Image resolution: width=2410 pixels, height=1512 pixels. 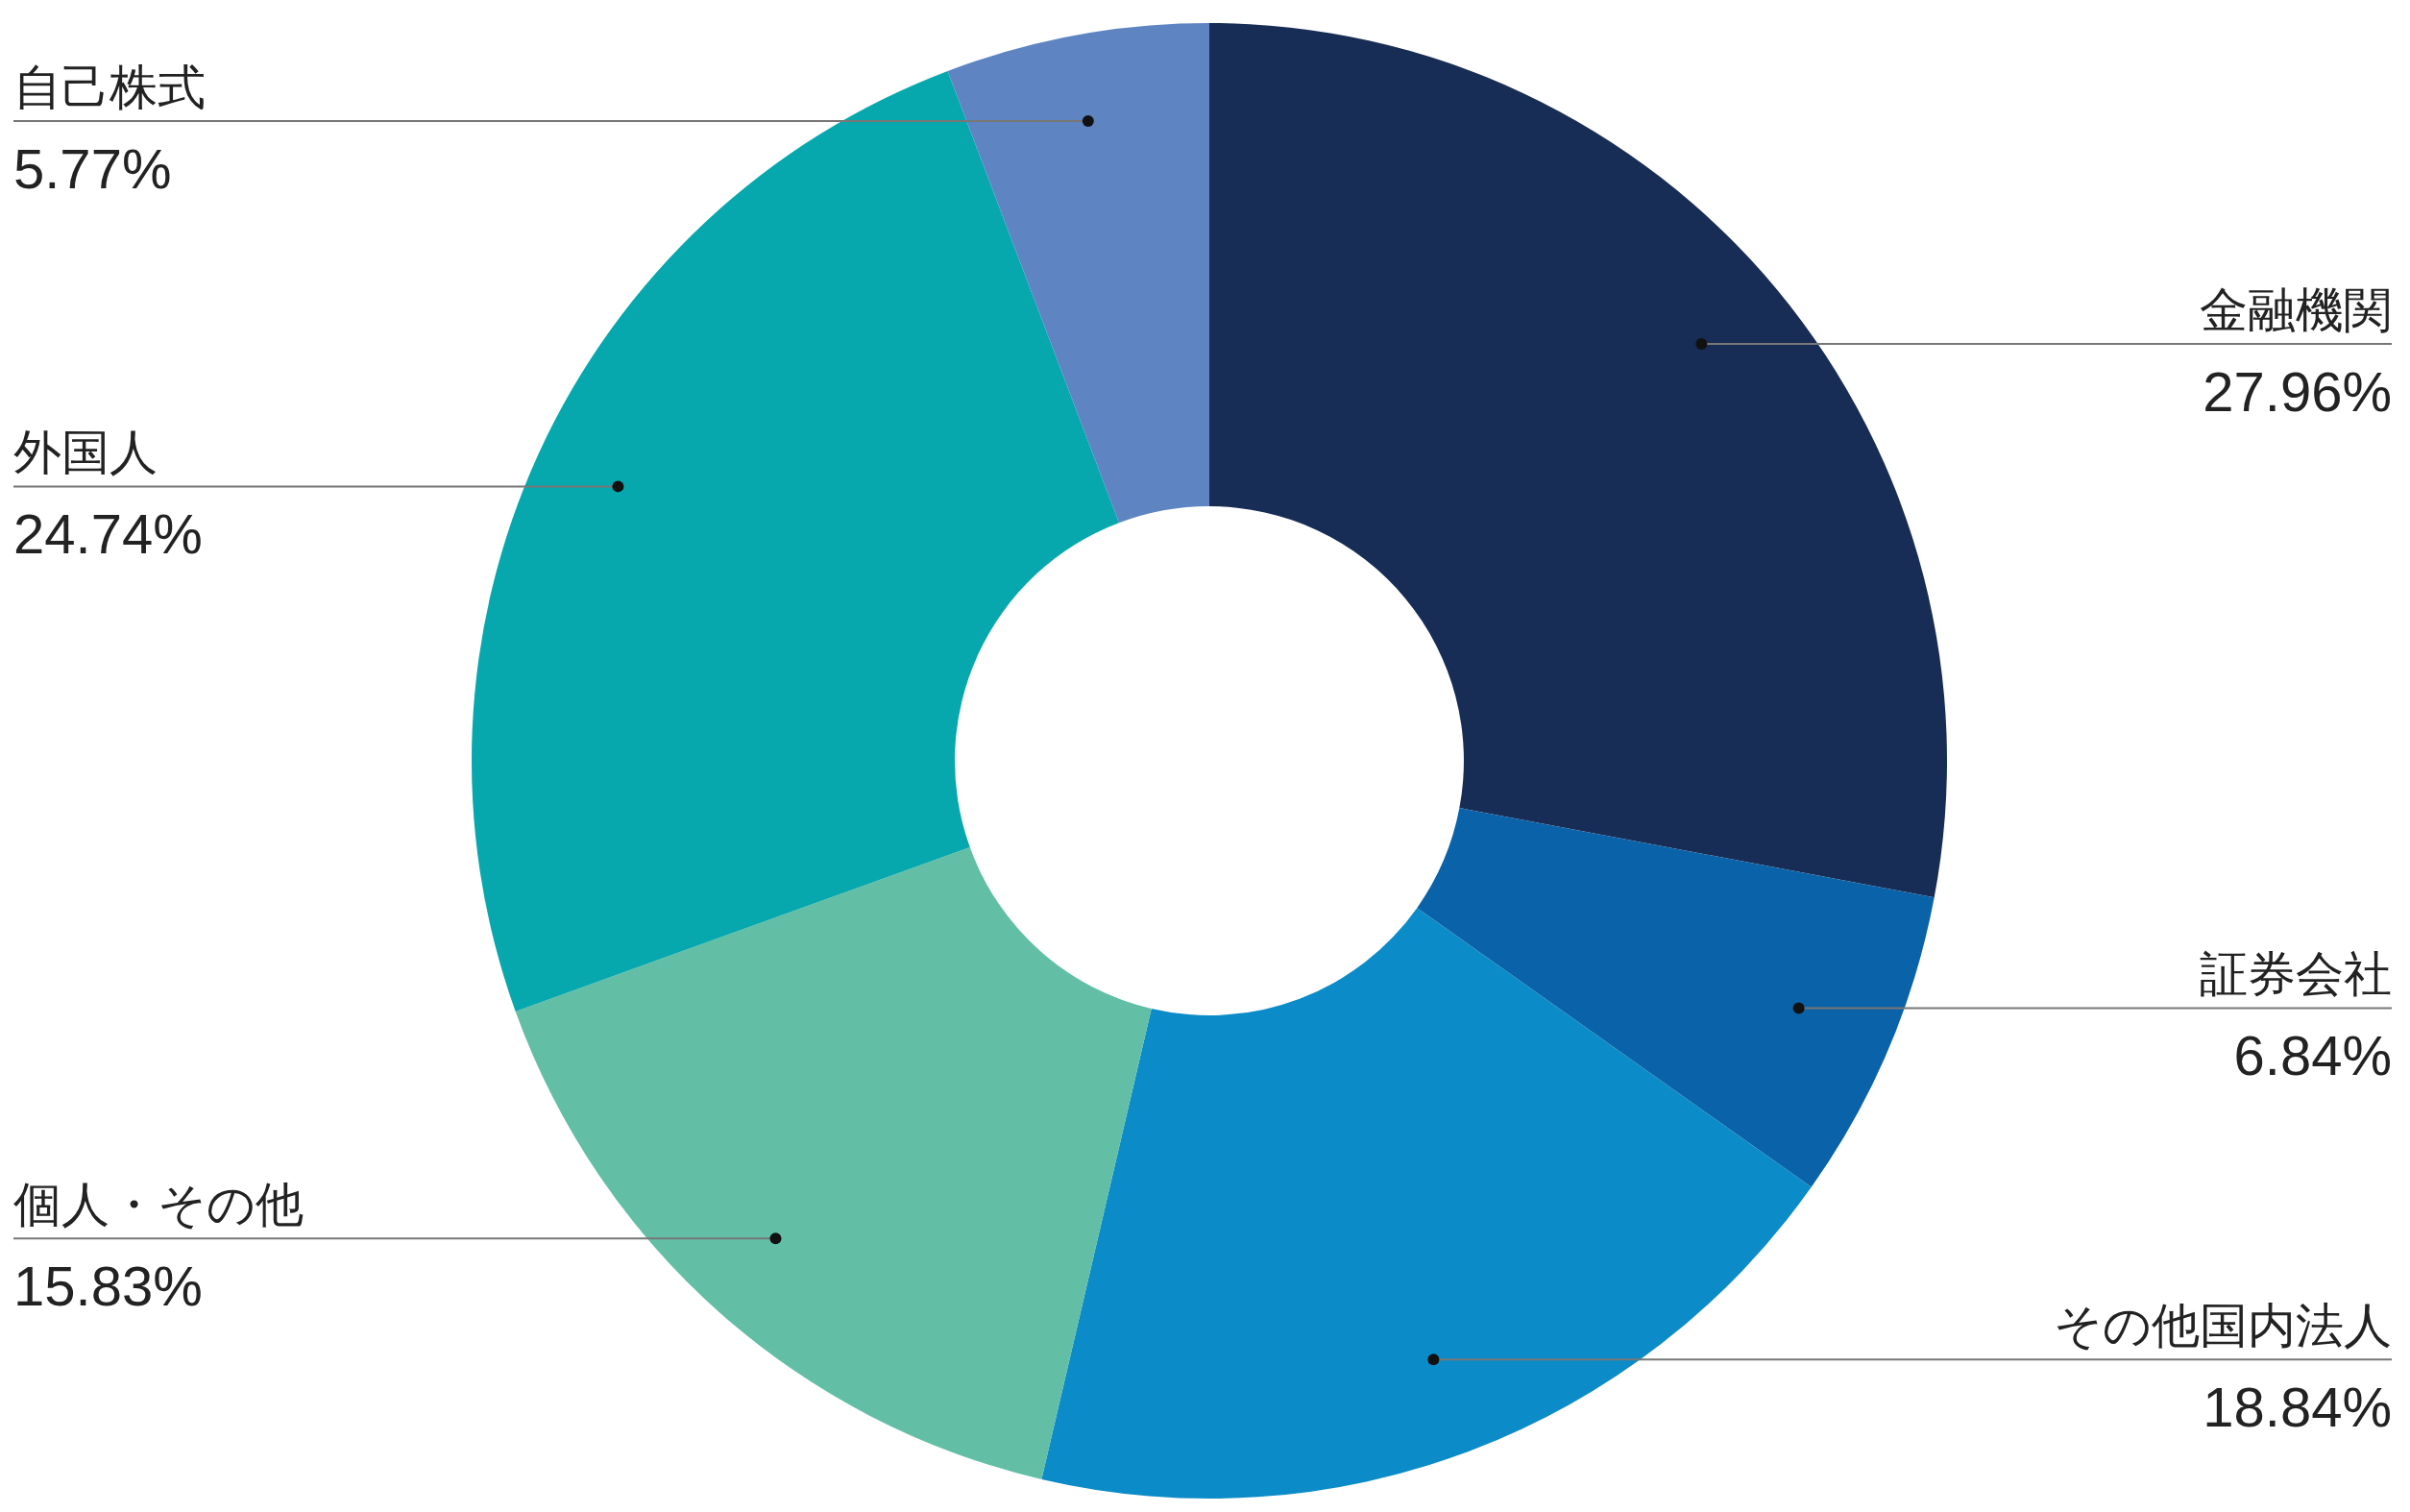 What do you see at coordinates (2297, 1407) in the screenshot?
I see `data-label: 18.84%` at bounding box center [2297, 1407].